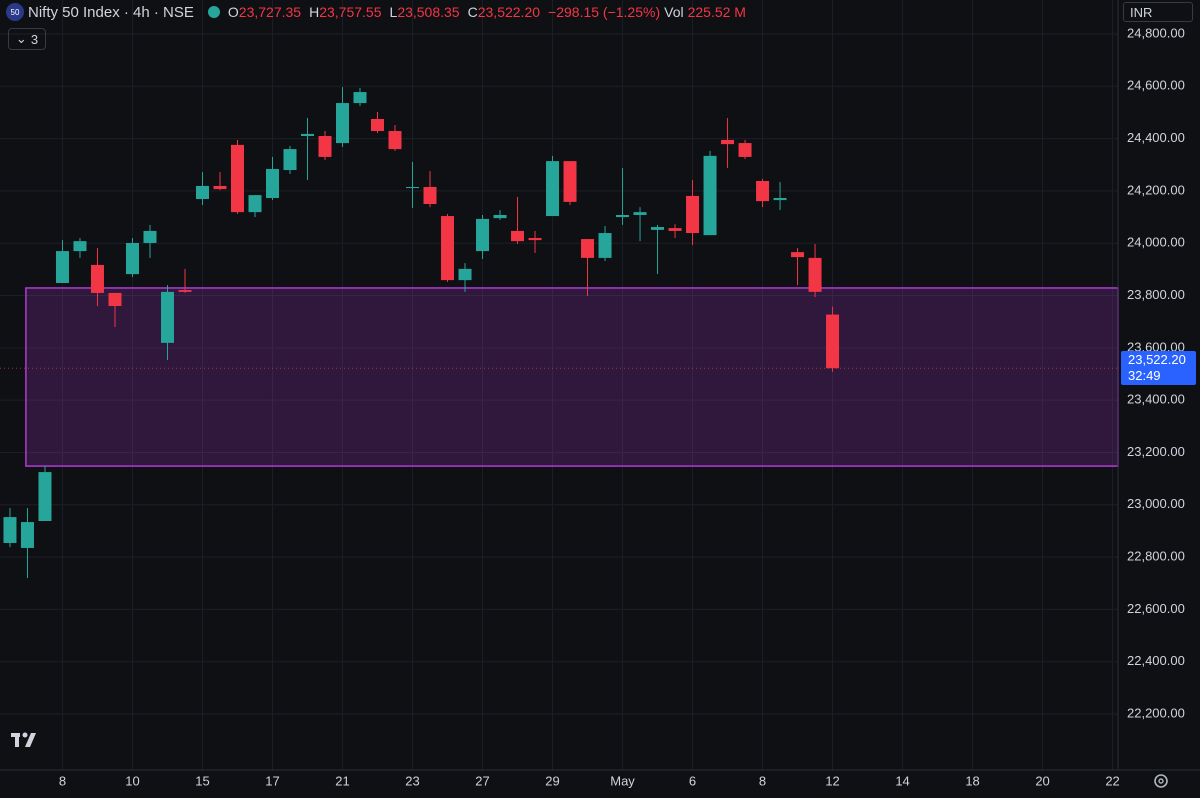  Describe the element at coordinates (270, 12) in the screenshot. I see `value: 23,727.35` at that location.